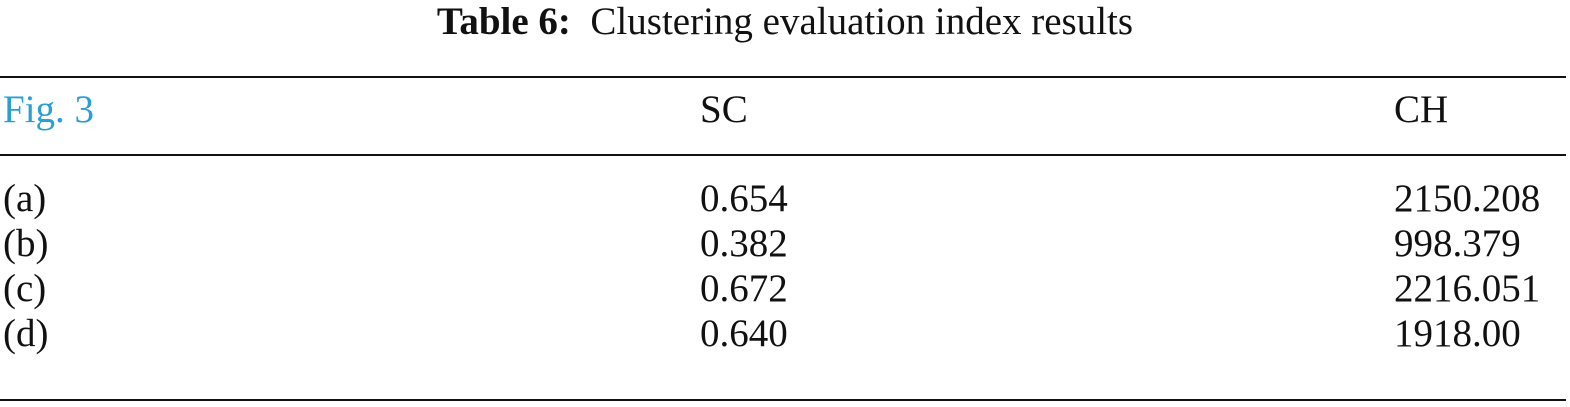 The width and height of the screenshot is (1570, 407). I want to click on table-cell: 0.654, so click(744, 198).